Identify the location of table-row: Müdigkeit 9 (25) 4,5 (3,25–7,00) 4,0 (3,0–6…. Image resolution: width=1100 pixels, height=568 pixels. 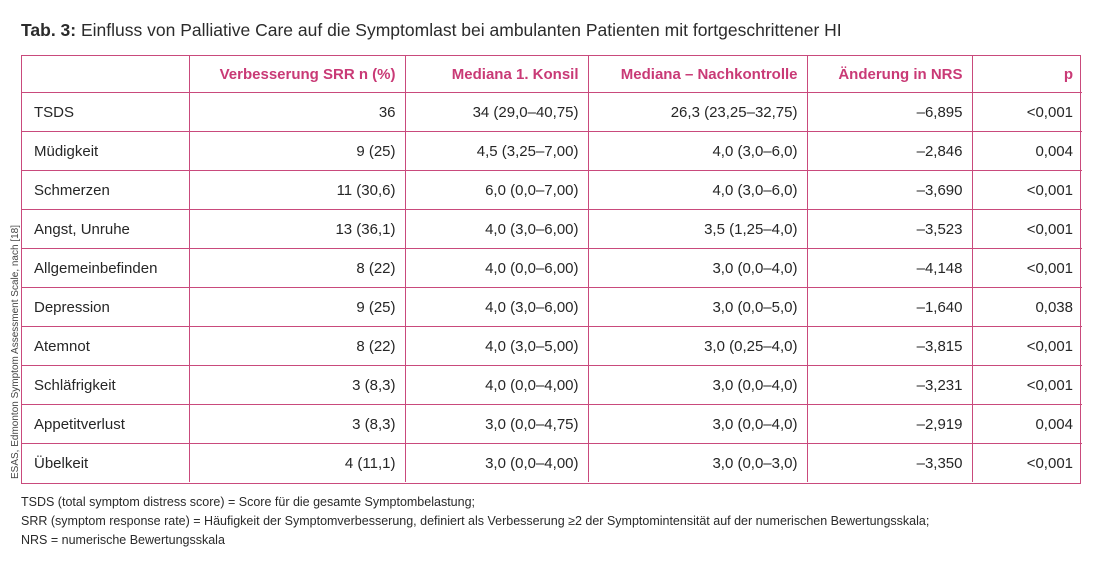
(552, 151).